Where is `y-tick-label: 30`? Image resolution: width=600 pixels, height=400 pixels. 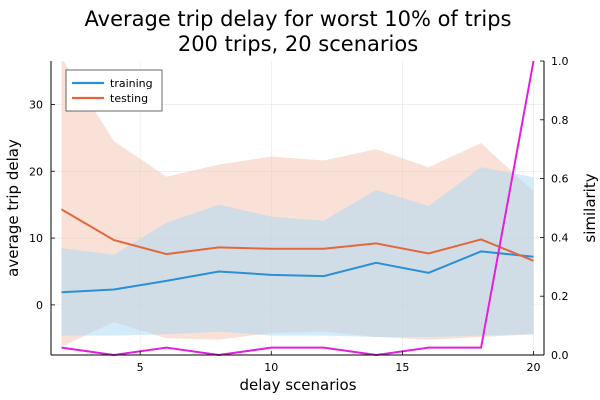 y-tick-label: 30 is located at coordinates (36, 104).